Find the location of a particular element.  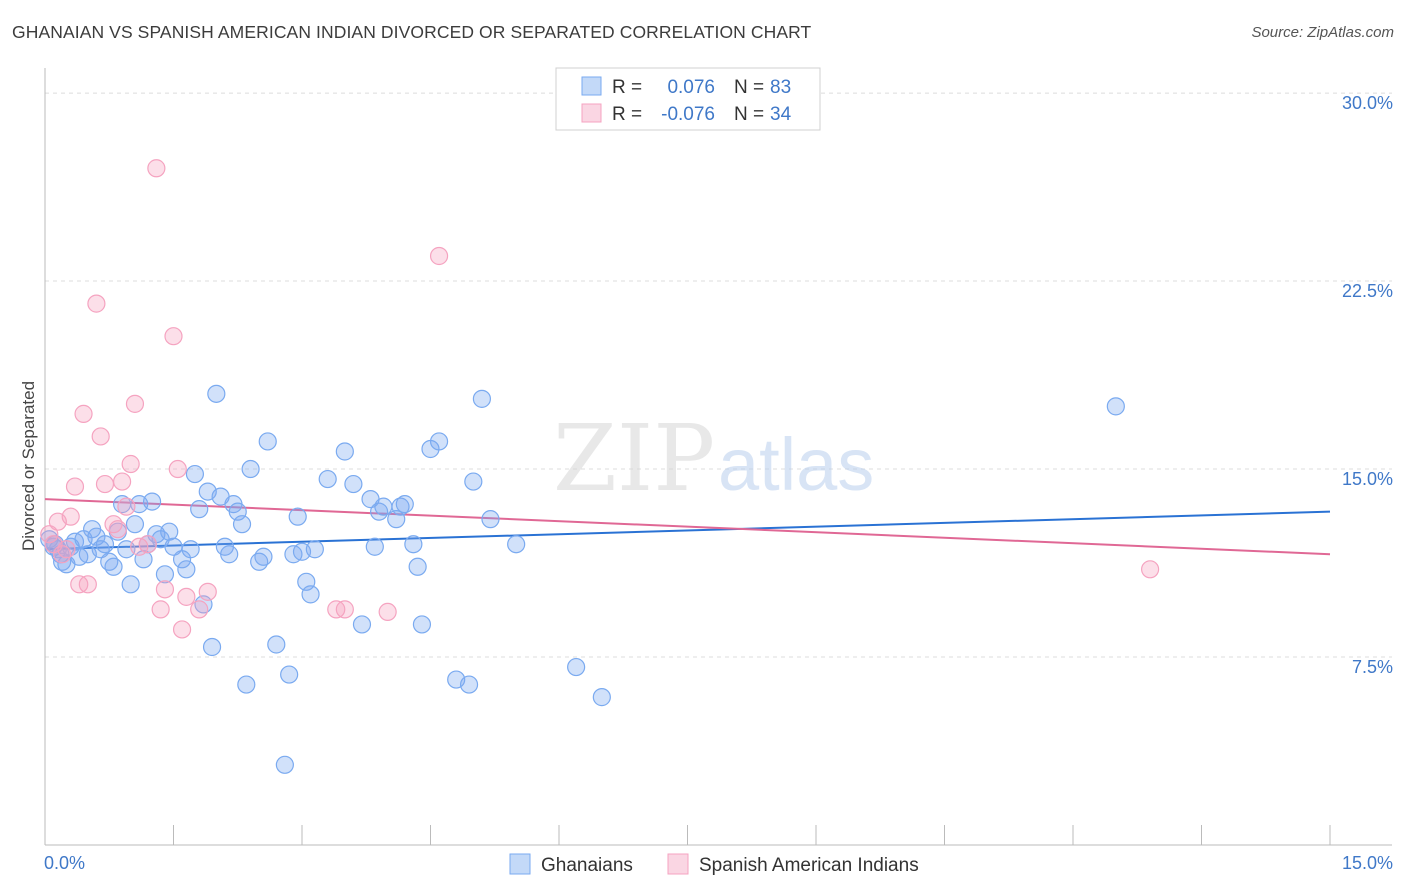

x-tick-label-max: 15.0% is located at coordinates (1367, 863).